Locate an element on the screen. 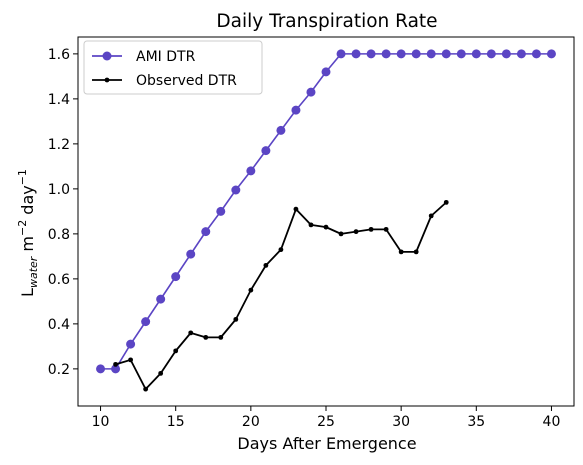 This screenshot has width=583, height=465. y-label-base: L is located at coordinates (27, 292).